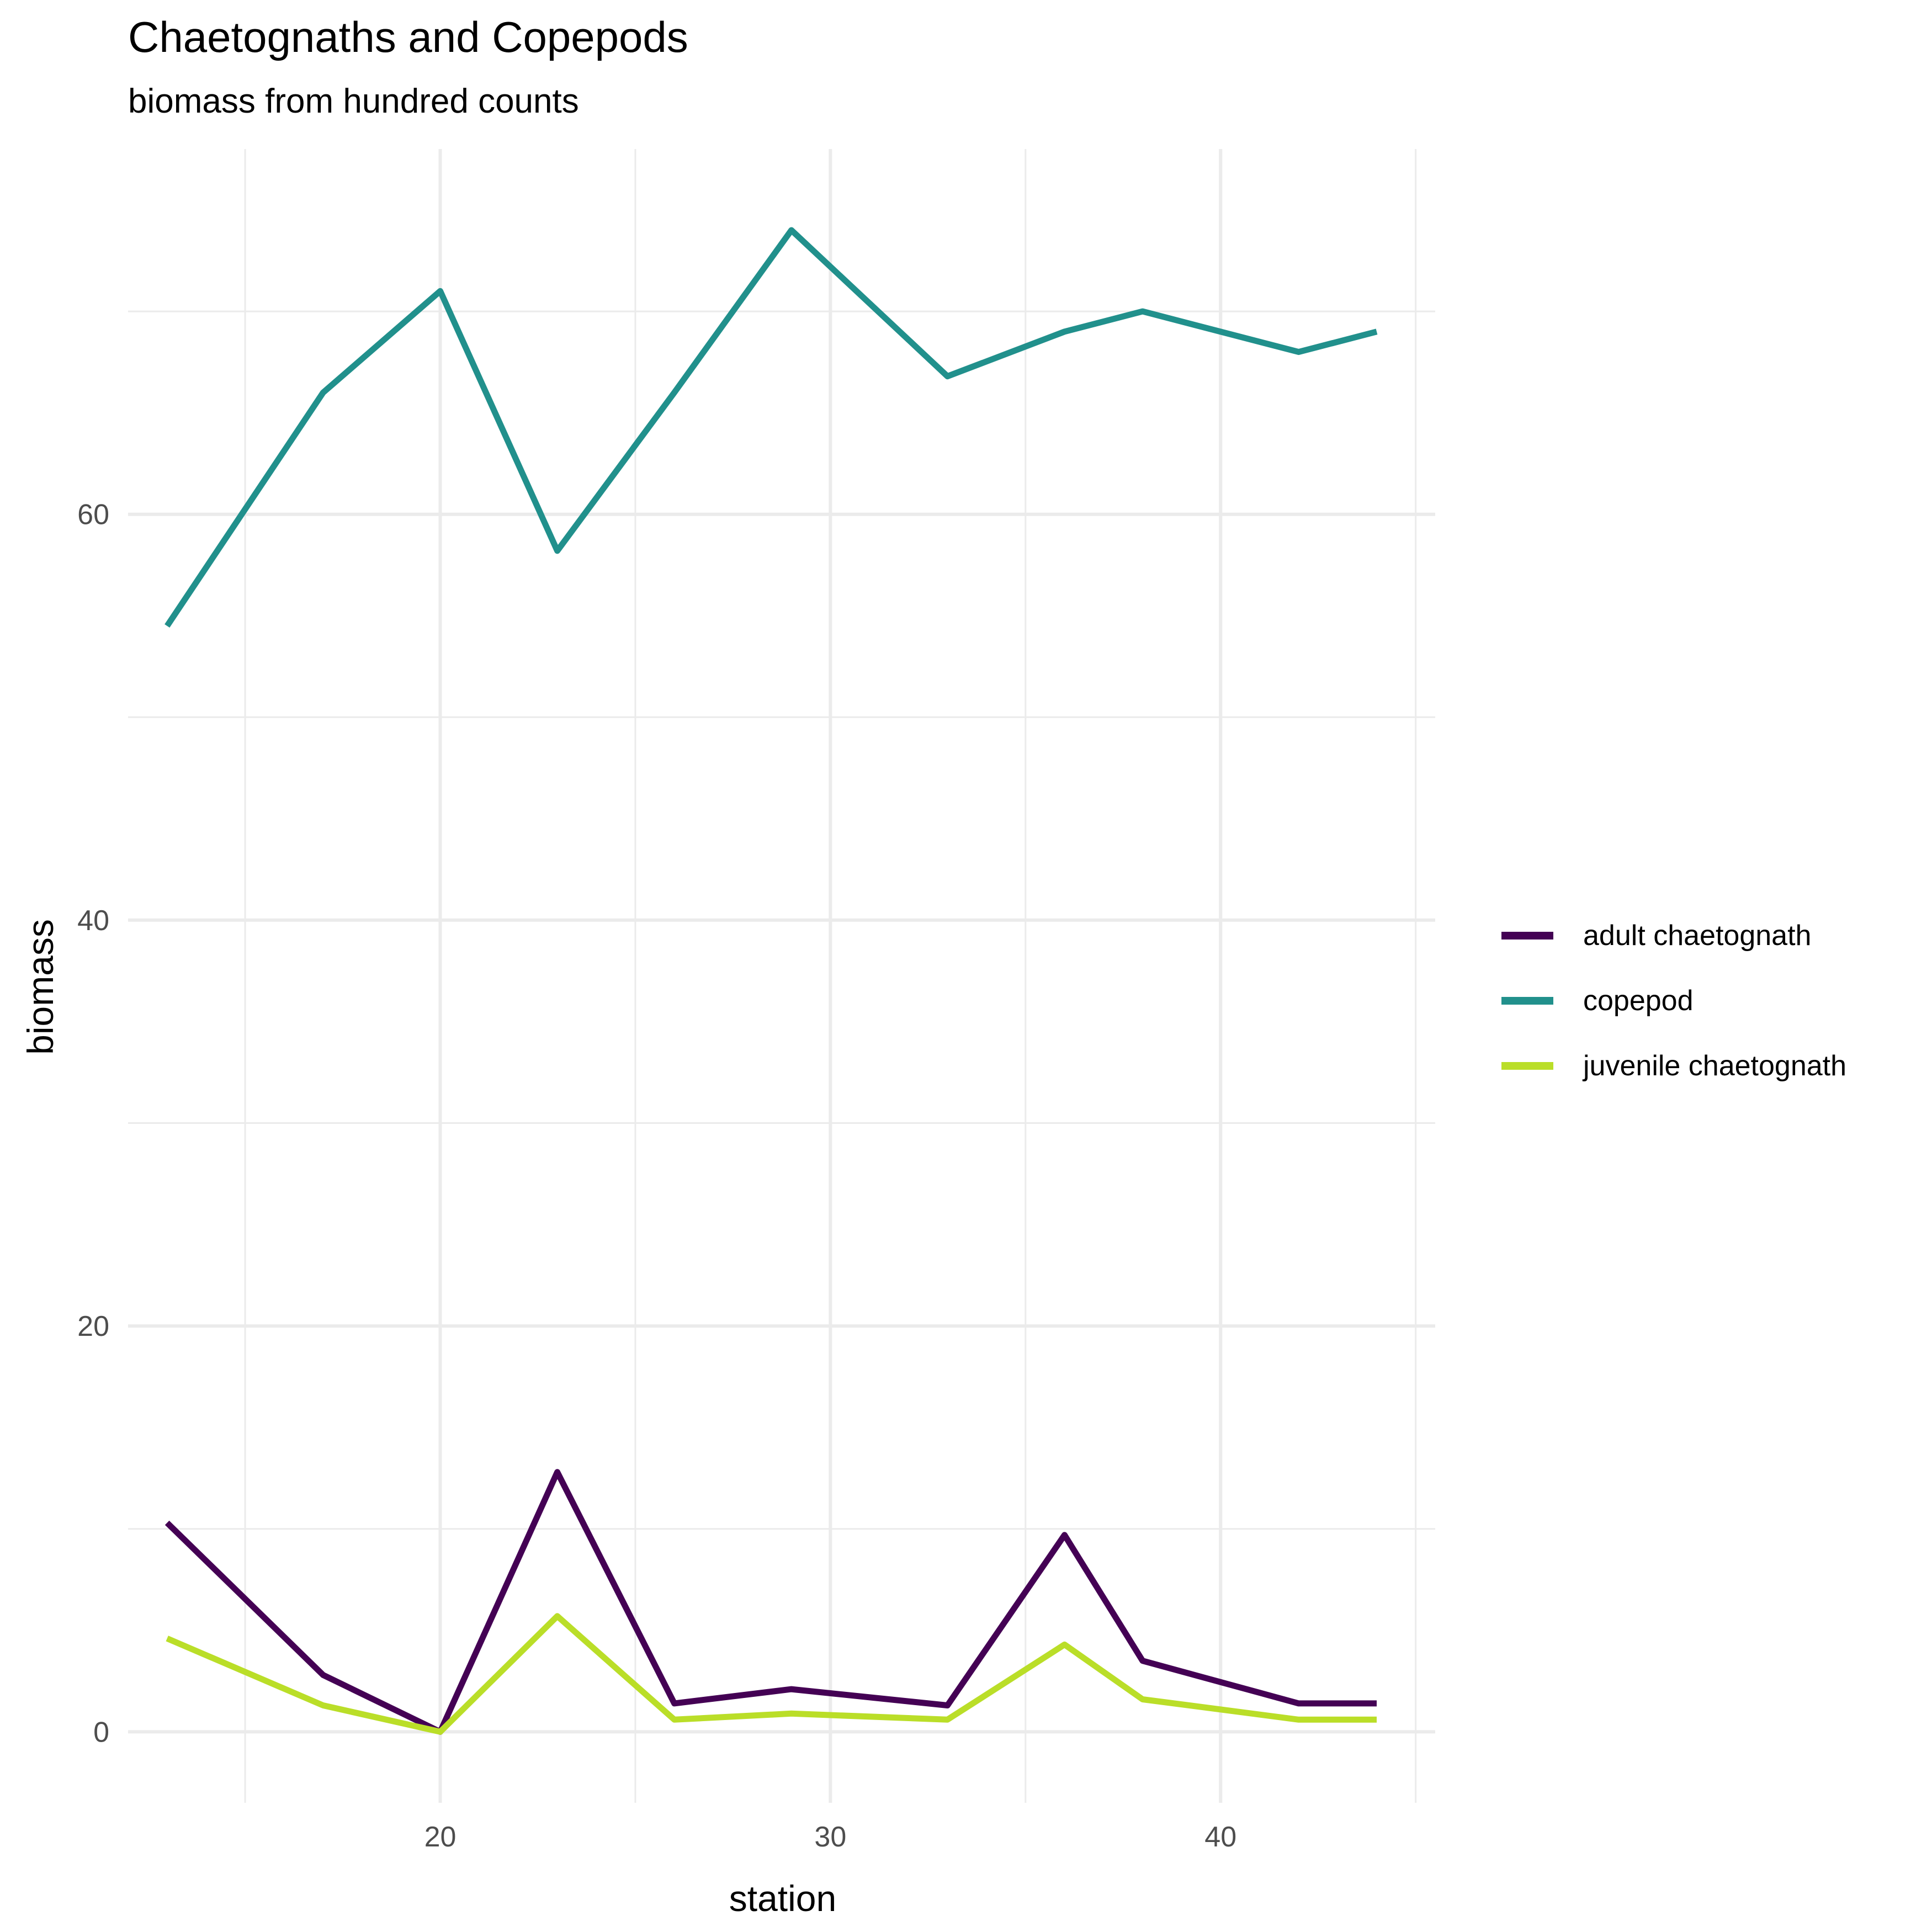 This screenshot has width=1932, height=1932. What do you see at coordinates (41, 987) in the screenshot?
I see `y-axis-label: biomass` at bounding box center [41, 987].